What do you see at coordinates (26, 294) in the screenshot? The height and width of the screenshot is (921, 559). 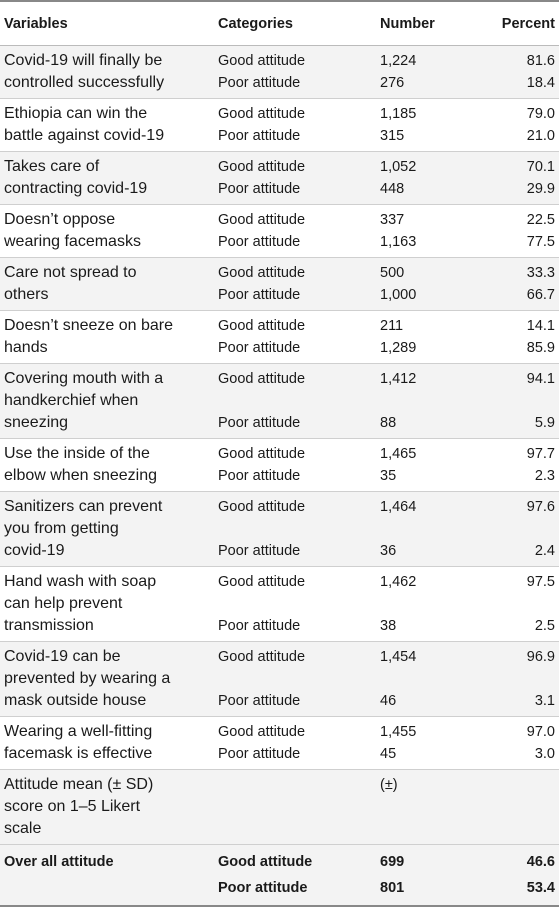 I see `variable-line: others` at bounding box center [26, 294].